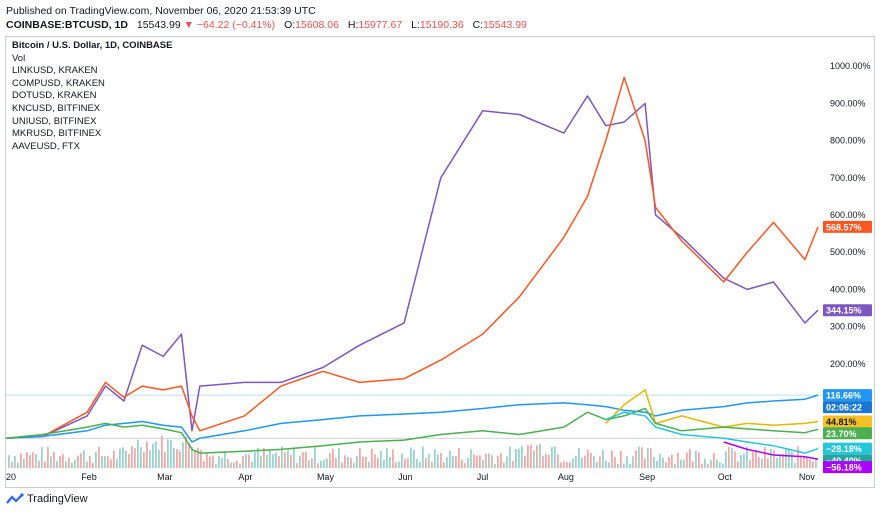  I want to click on legend-item: LINKUSD, KRAKEN, so click(55, 71).